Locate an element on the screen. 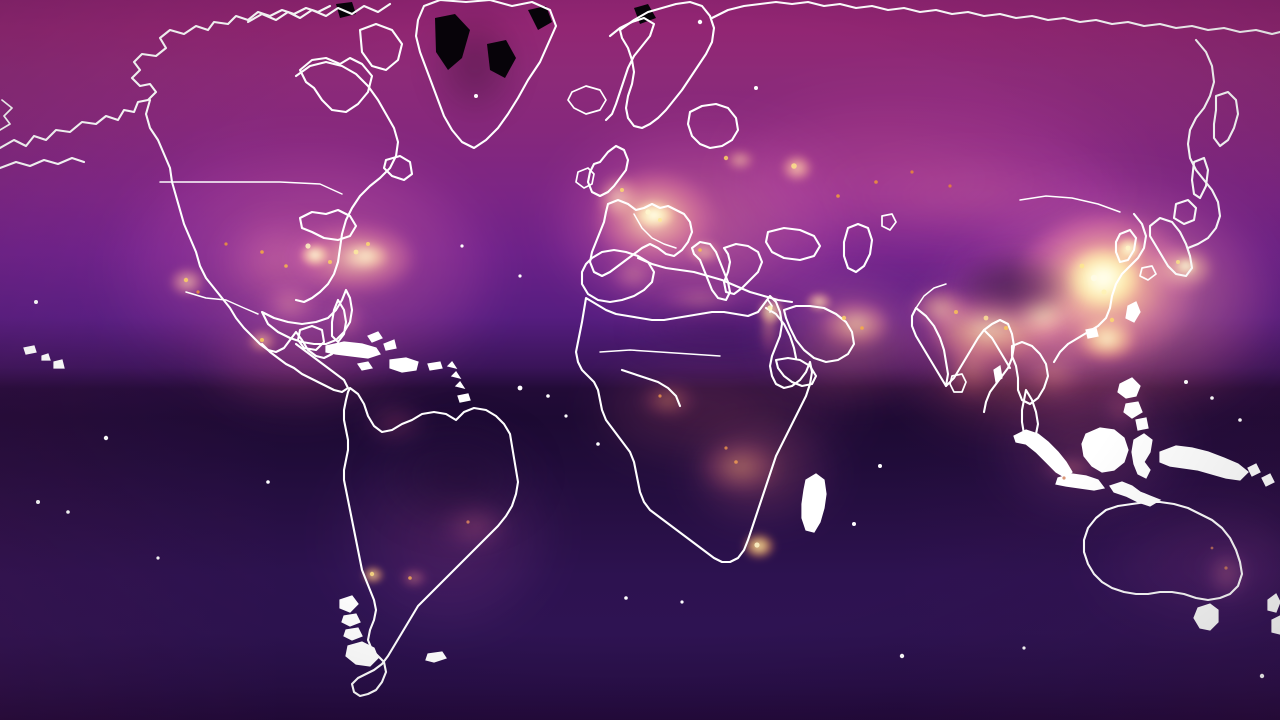  coastline-china-east is located at coordinates (1100, 288).